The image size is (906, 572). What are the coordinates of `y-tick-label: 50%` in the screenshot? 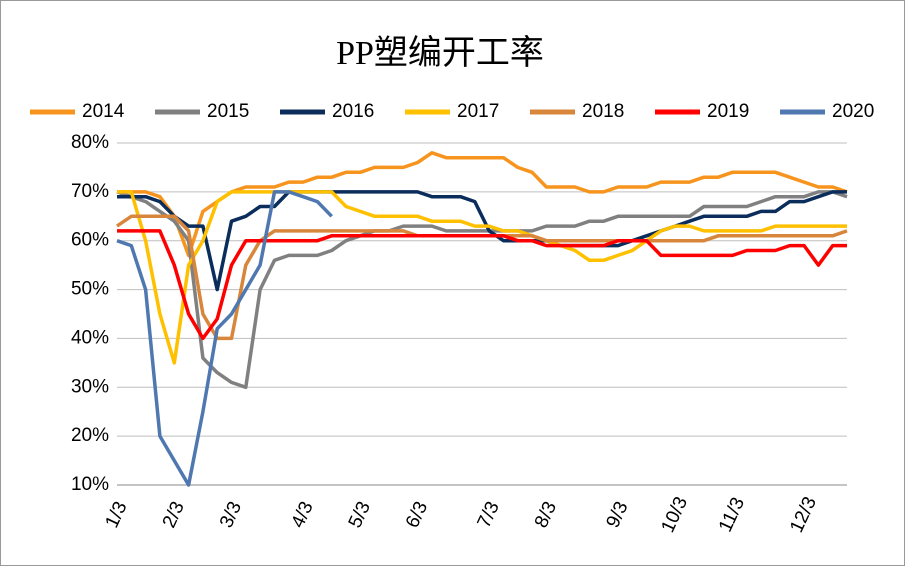 It's located at (90, 289).